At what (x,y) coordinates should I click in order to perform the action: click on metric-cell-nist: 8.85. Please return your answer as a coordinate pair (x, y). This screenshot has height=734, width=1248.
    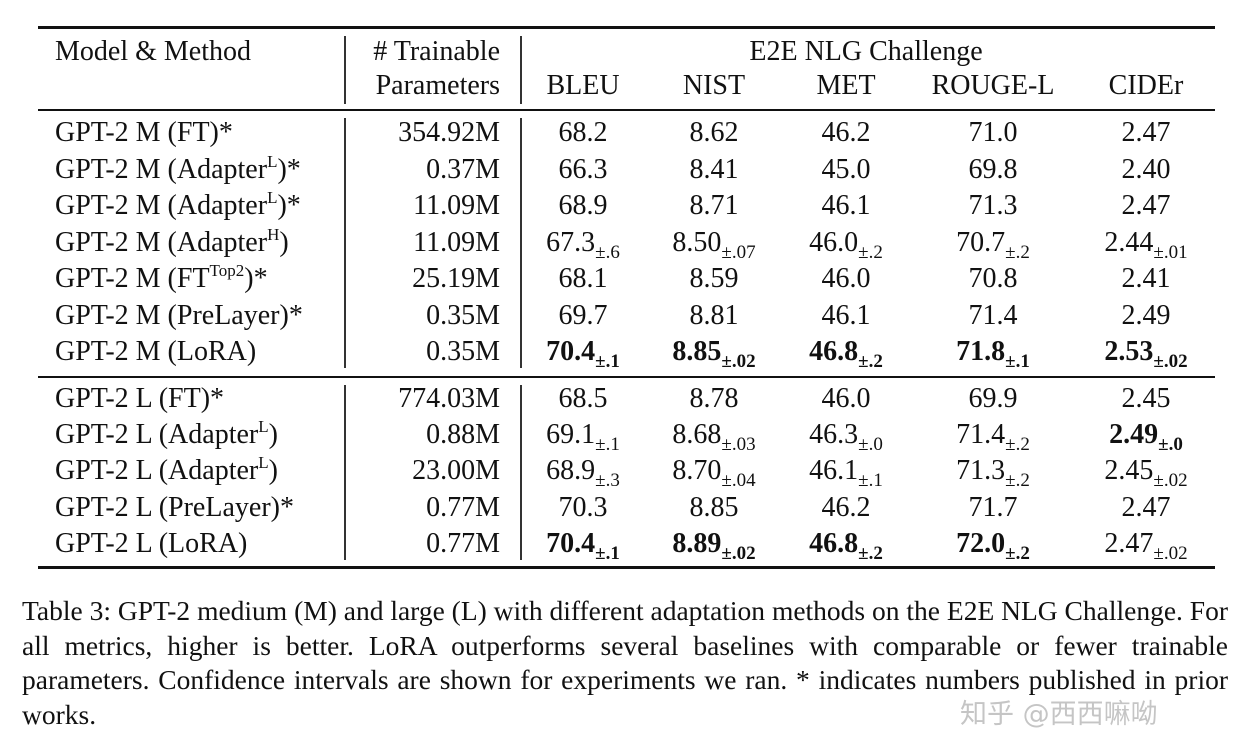
    Looking at the image, I should click on (714, 508).